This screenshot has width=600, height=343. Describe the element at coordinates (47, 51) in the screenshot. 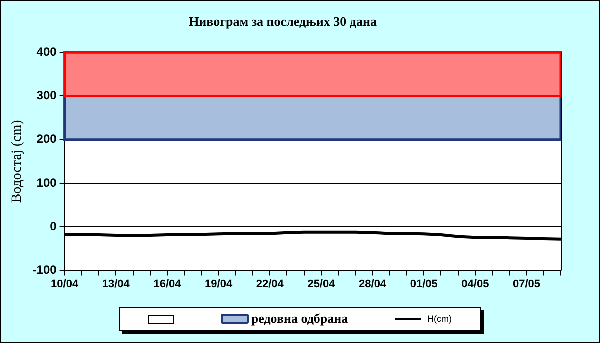

I see `y-tick-label: 400` at that location.